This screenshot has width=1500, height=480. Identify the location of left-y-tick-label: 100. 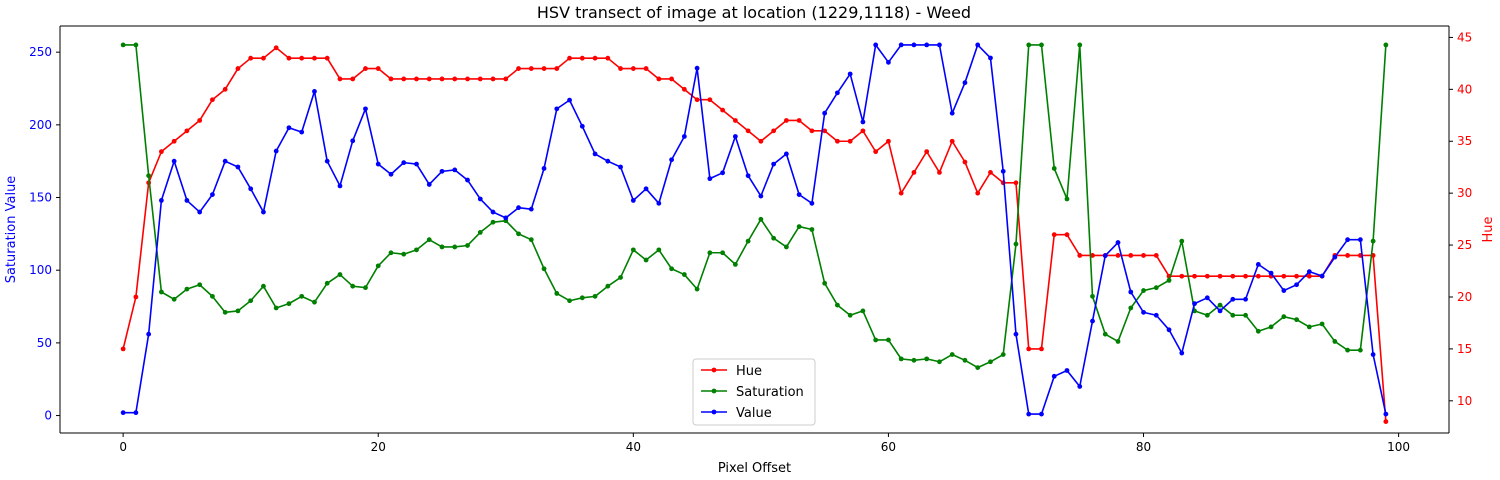
(40, 270).